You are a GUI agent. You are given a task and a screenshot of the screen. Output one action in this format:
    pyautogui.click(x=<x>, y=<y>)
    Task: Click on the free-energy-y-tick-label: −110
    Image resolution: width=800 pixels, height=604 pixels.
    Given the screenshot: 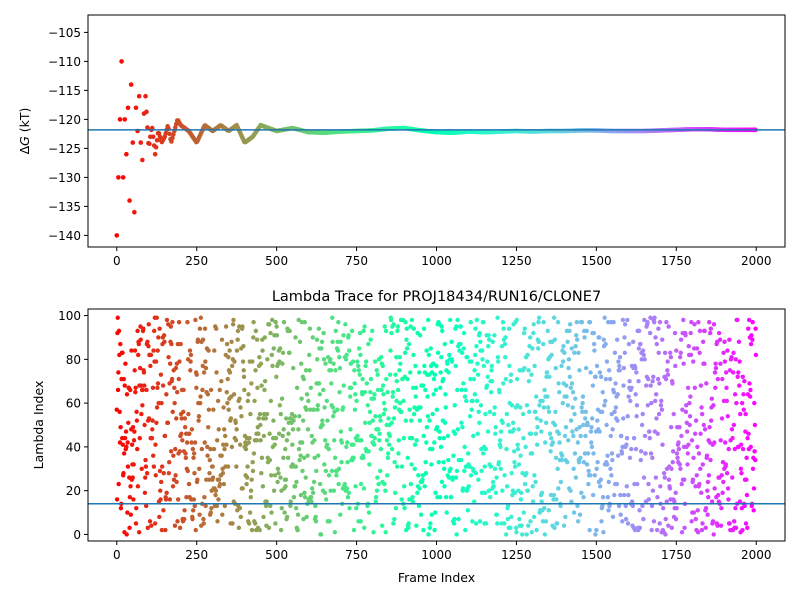 What is the action you would take?
    pyautogui.click(x=64, y=62)
    